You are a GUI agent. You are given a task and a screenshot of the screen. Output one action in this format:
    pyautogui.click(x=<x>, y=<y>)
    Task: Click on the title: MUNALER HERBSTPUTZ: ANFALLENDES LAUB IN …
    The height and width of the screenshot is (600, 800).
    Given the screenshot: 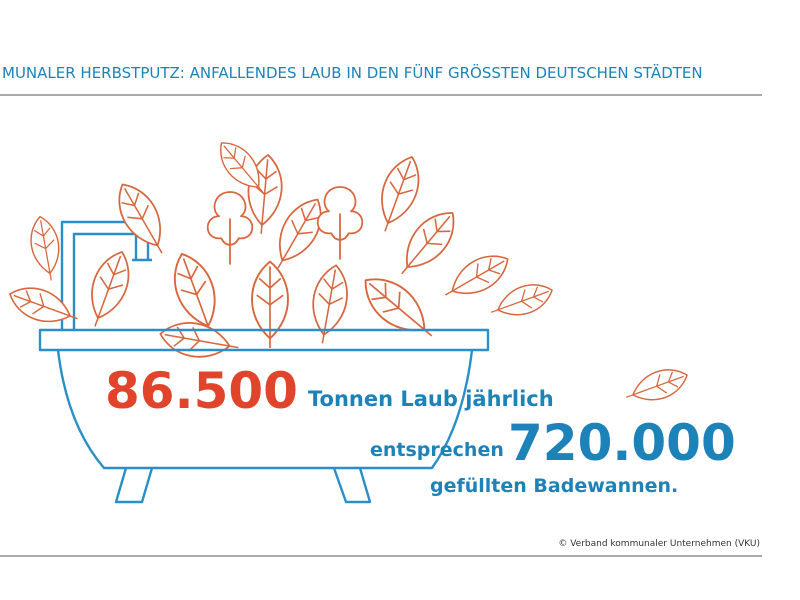 What is the action you would take?
    pyautogui.click(x=352, y=72)
    